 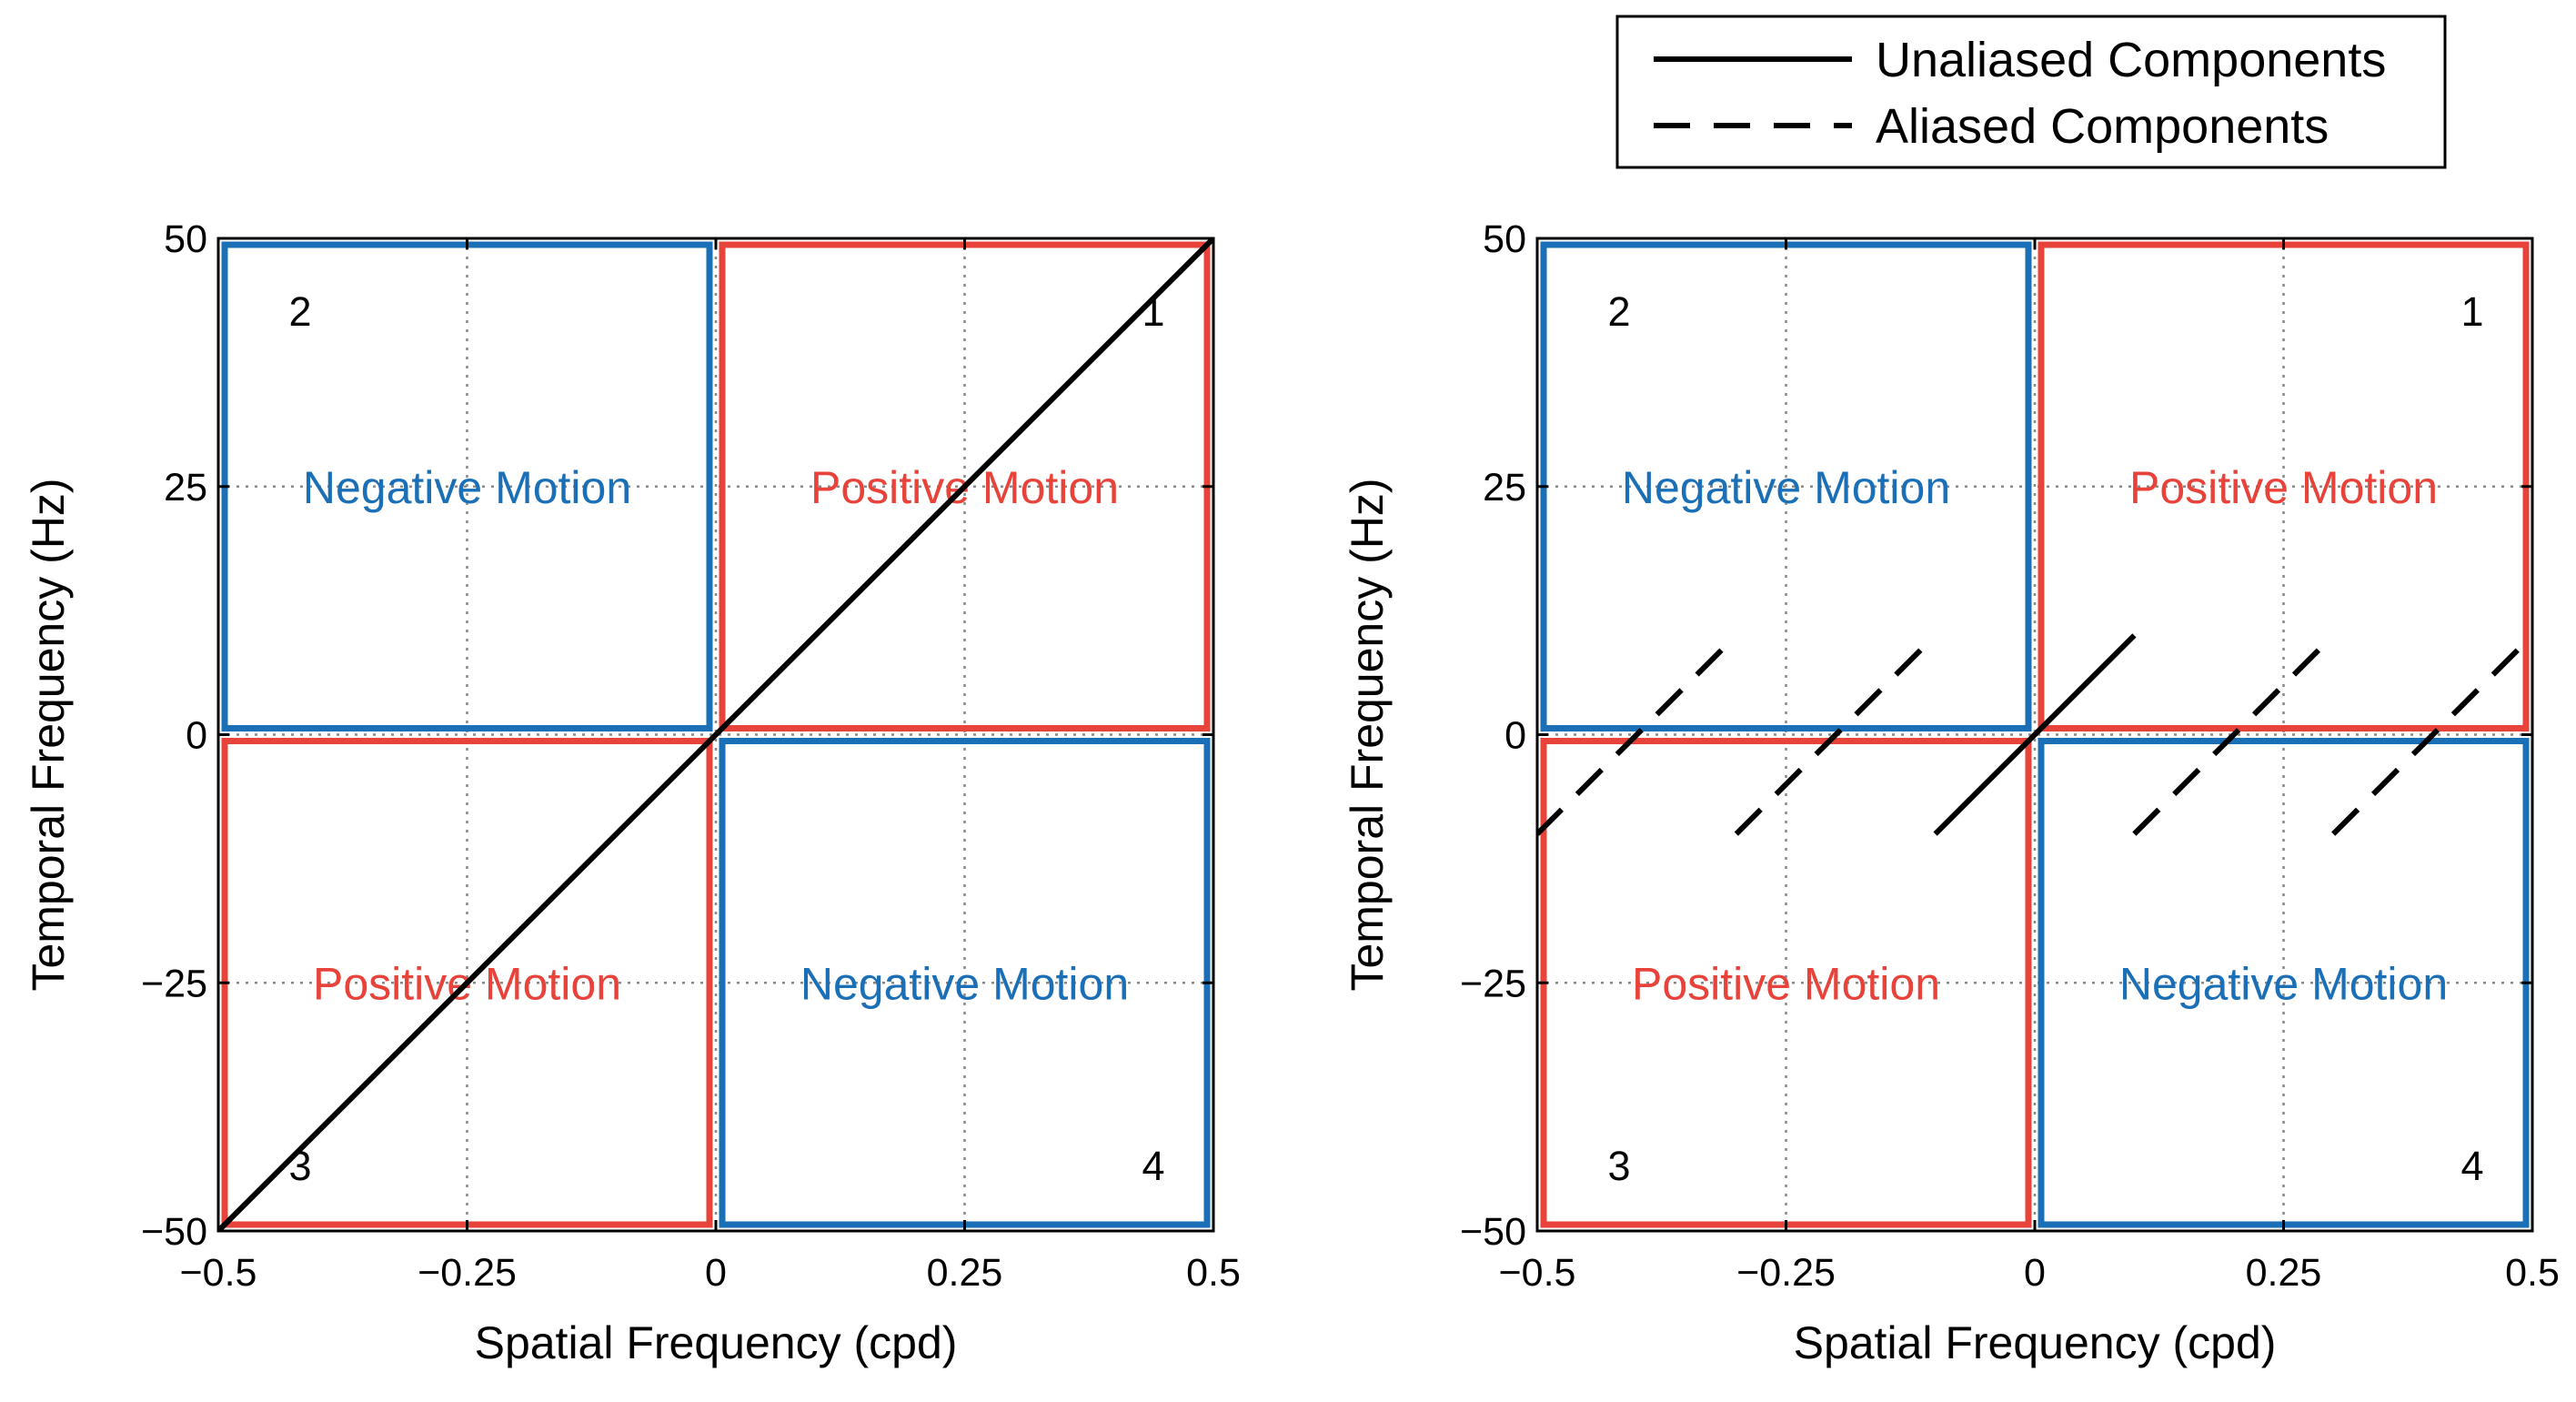 I want to click on left-quadrant-2-number: 2, so click(x=299, y=311).